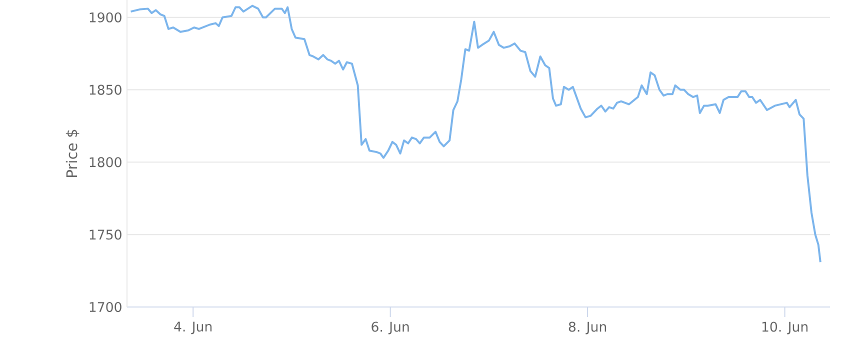 This screenshot has height=351, width=850. Describe the element at coordinates (390, 328) in the screenshot. I see `x-tick-label: 6. Jun` at that location.